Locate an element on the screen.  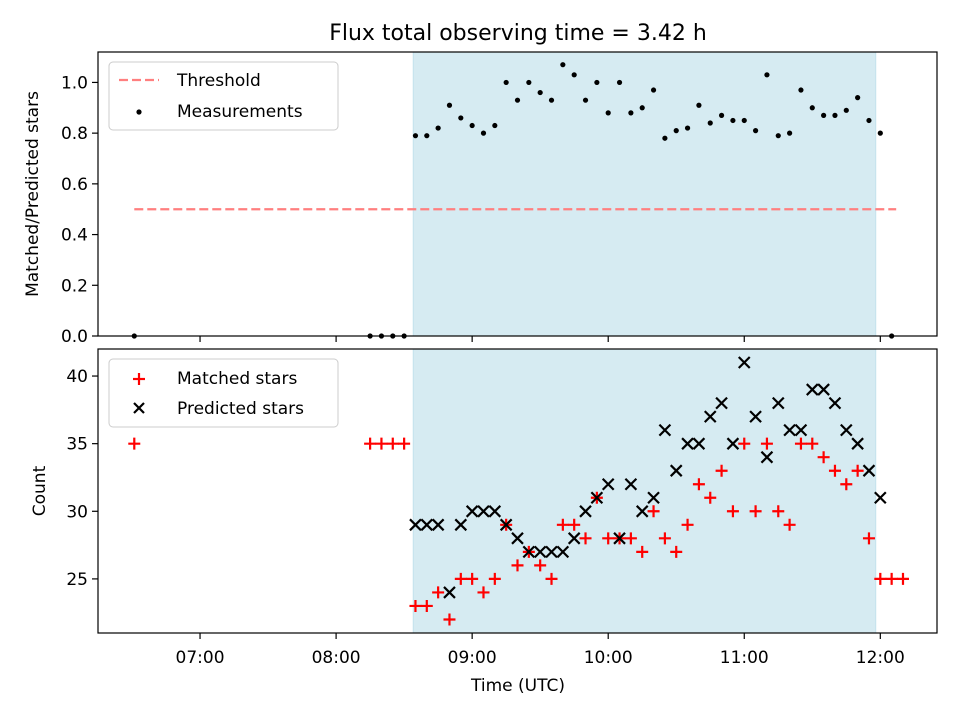
x-tick-label: 10:00 is located at coordinates (608, 658).